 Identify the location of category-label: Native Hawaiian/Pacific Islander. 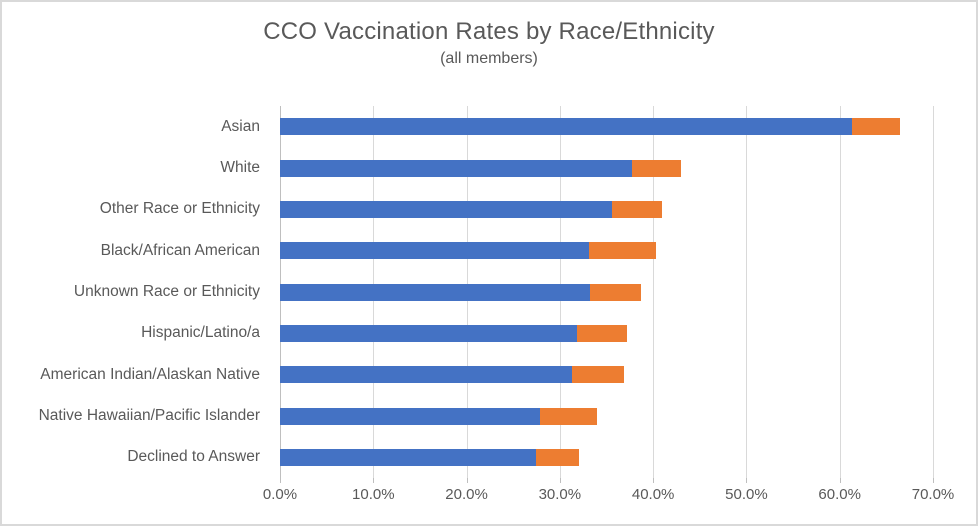
(149, 415).